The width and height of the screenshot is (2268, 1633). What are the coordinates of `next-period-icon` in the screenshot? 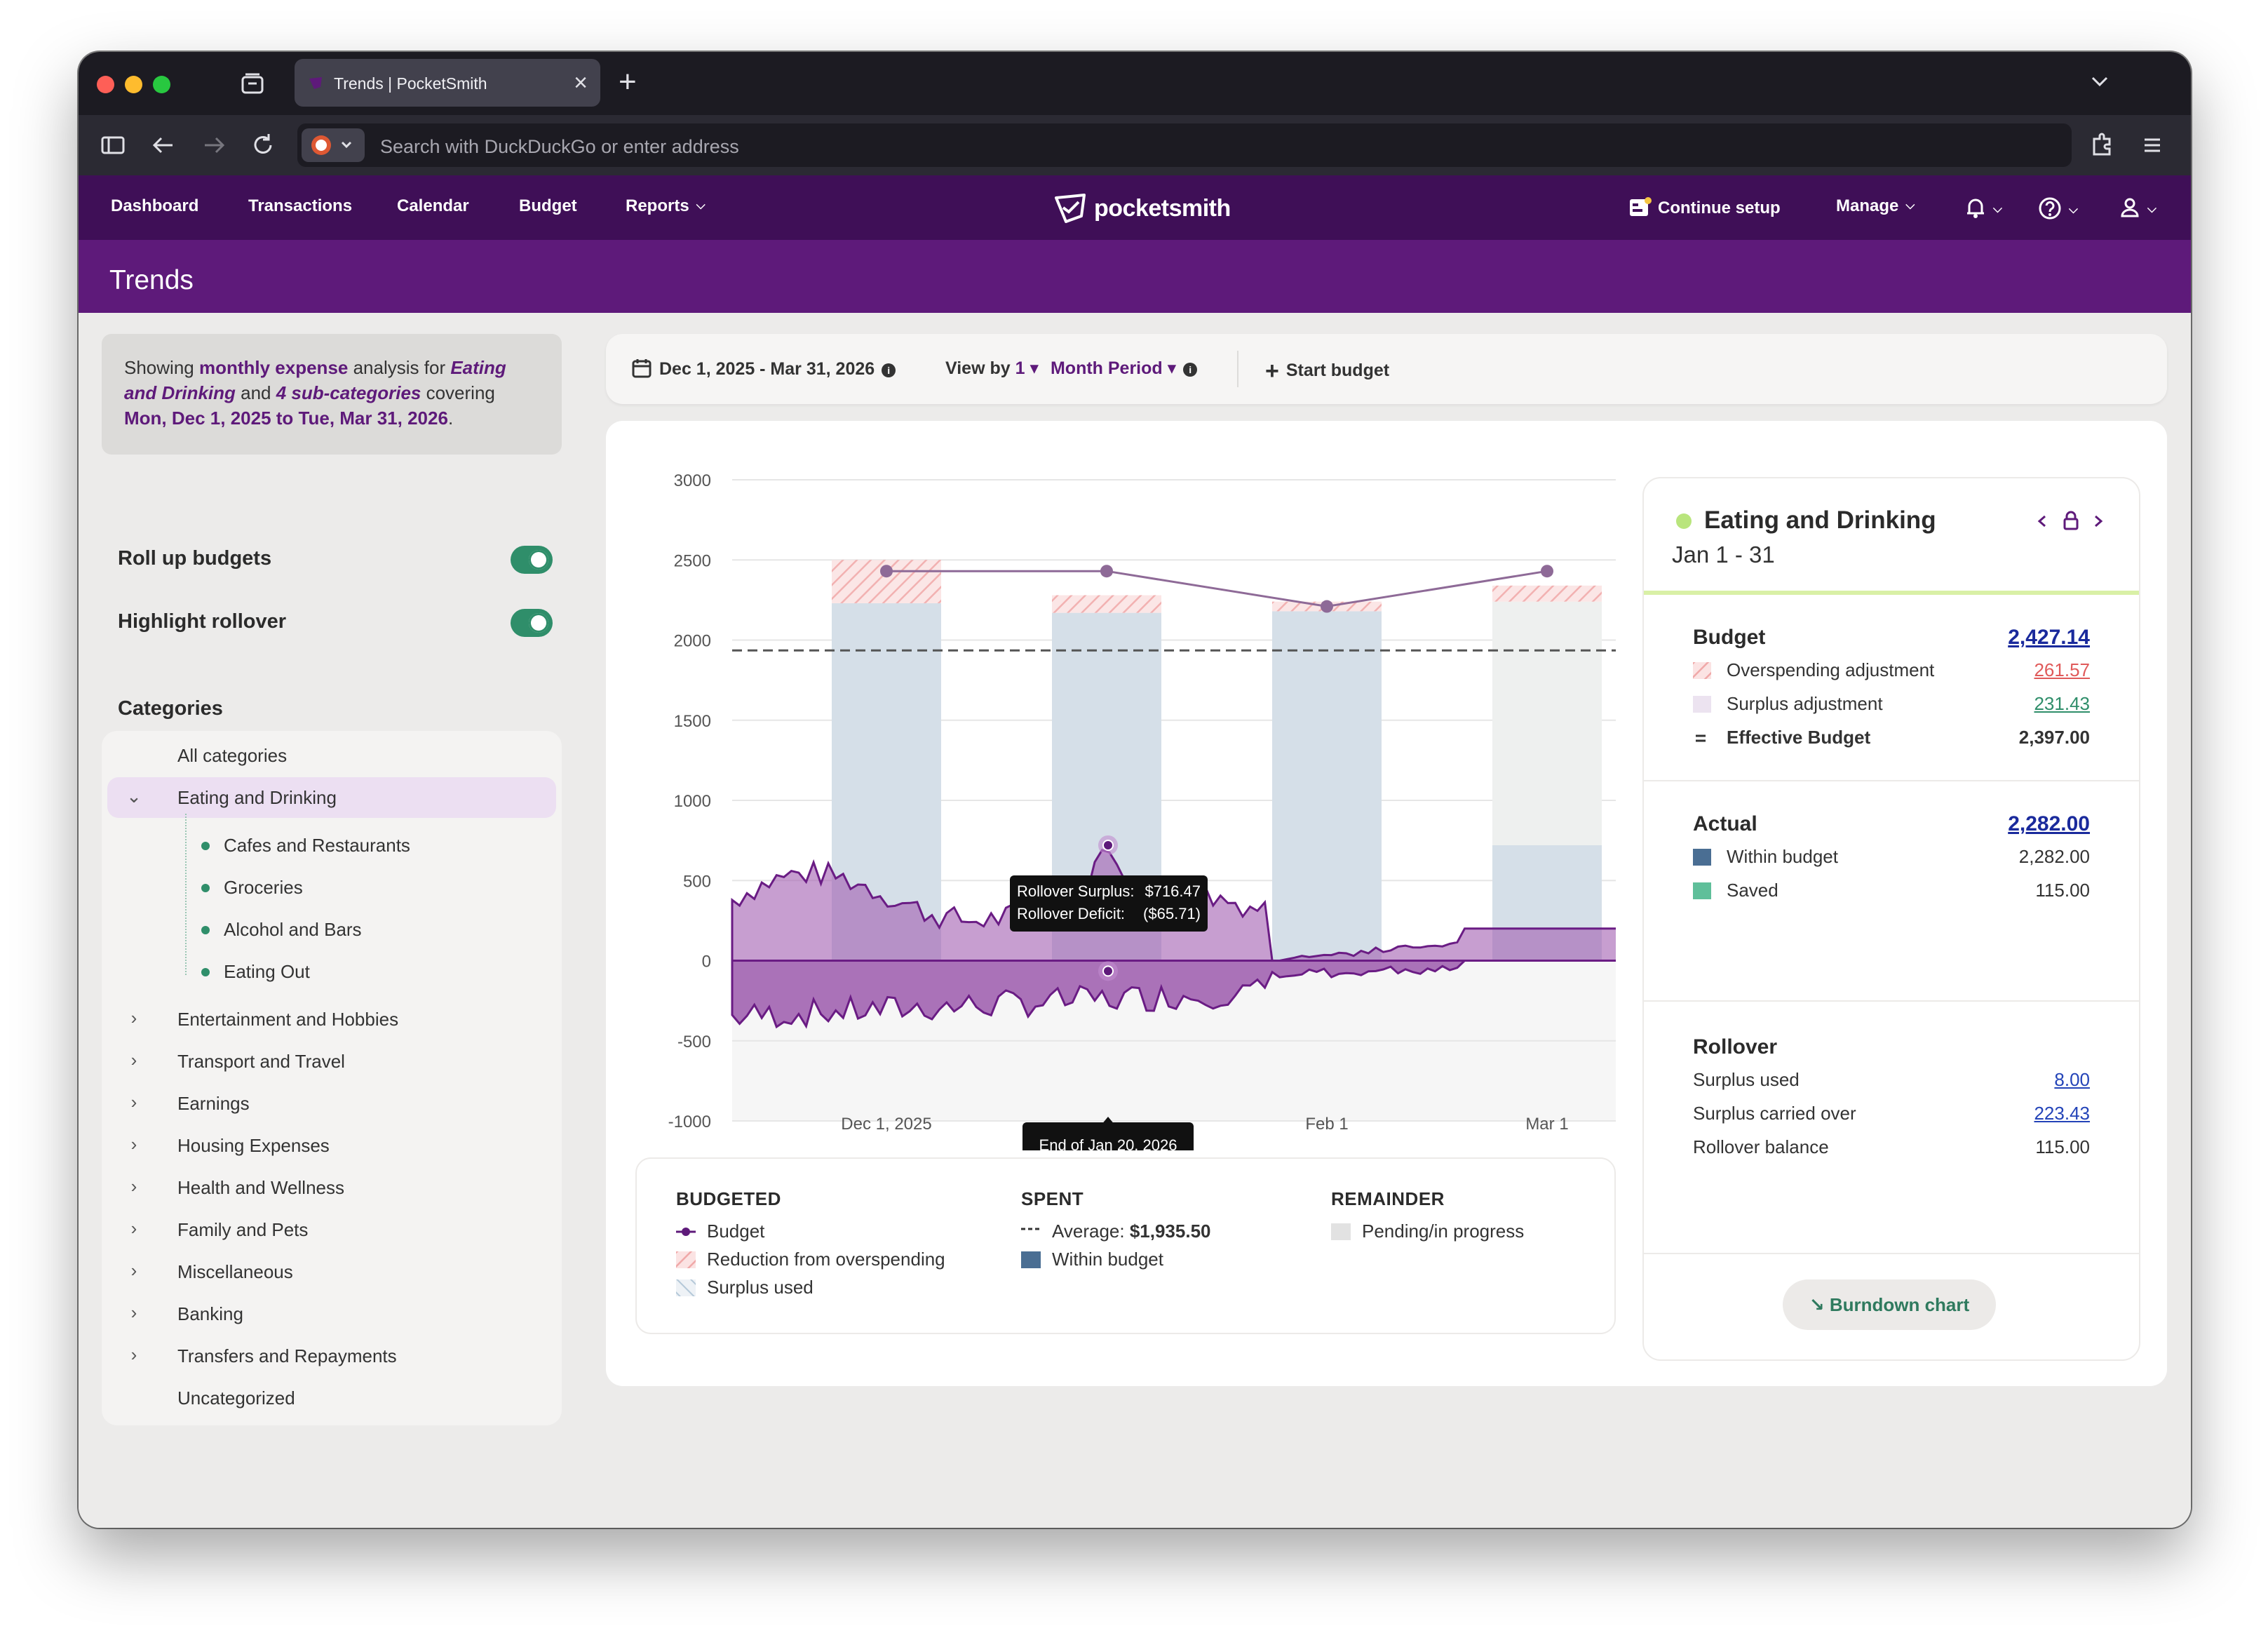 It's located at (2099, 521).